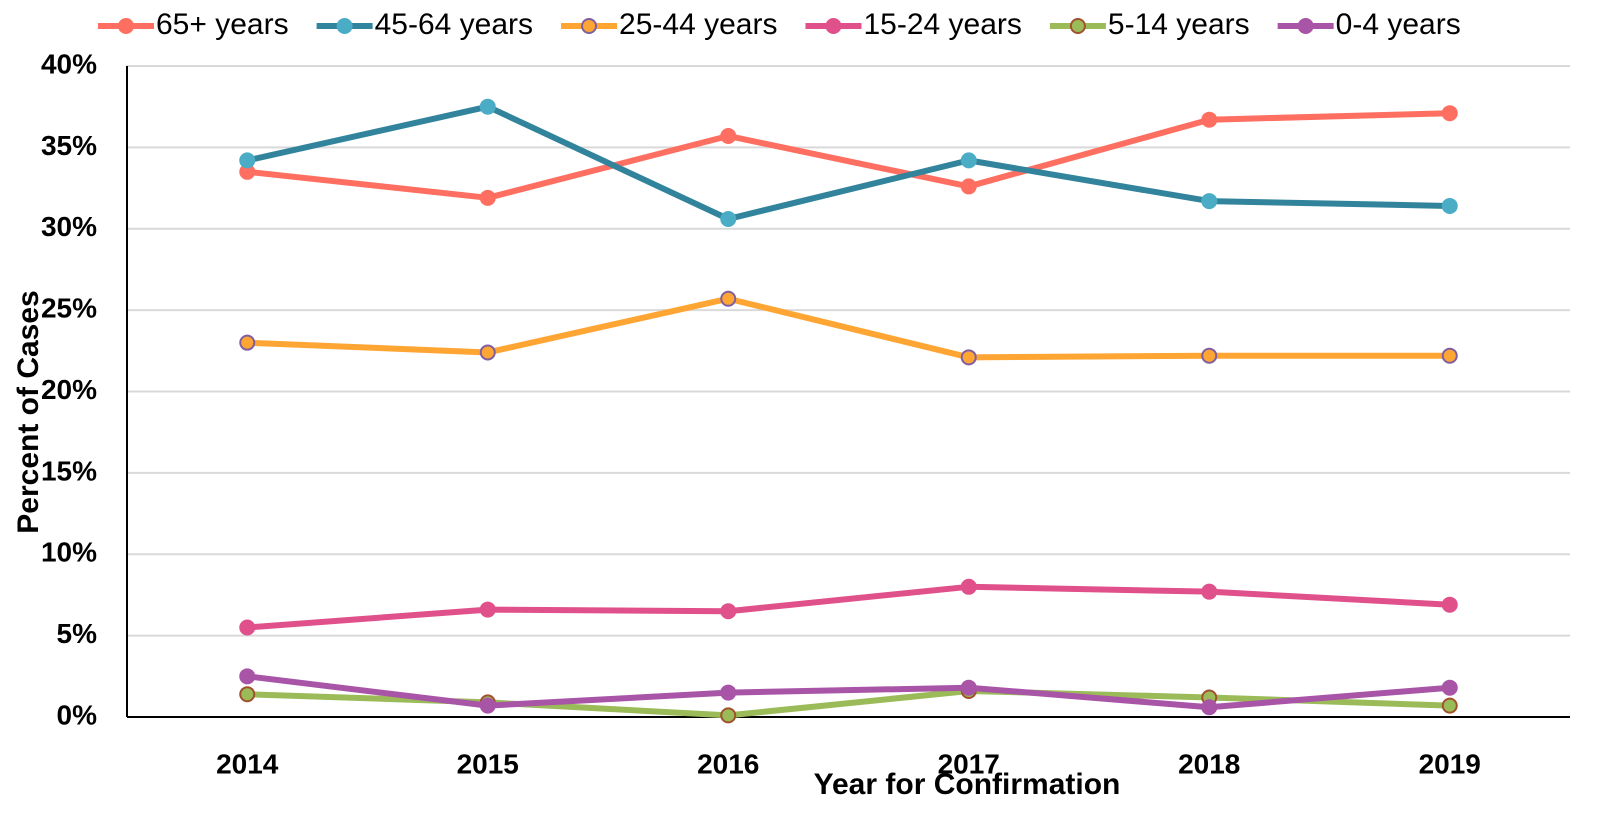  I want to click on y-tick-label: 5%, so click(77, 633).